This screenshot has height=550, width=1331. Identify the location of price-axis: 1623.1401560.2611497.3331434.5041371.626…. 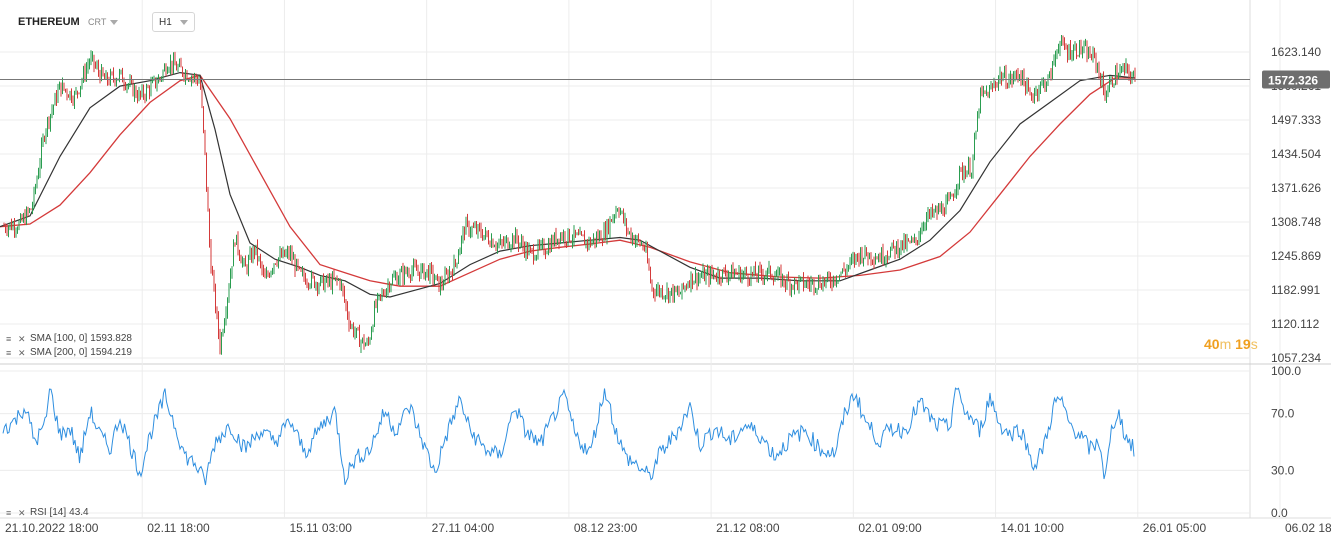
(1296, 205).